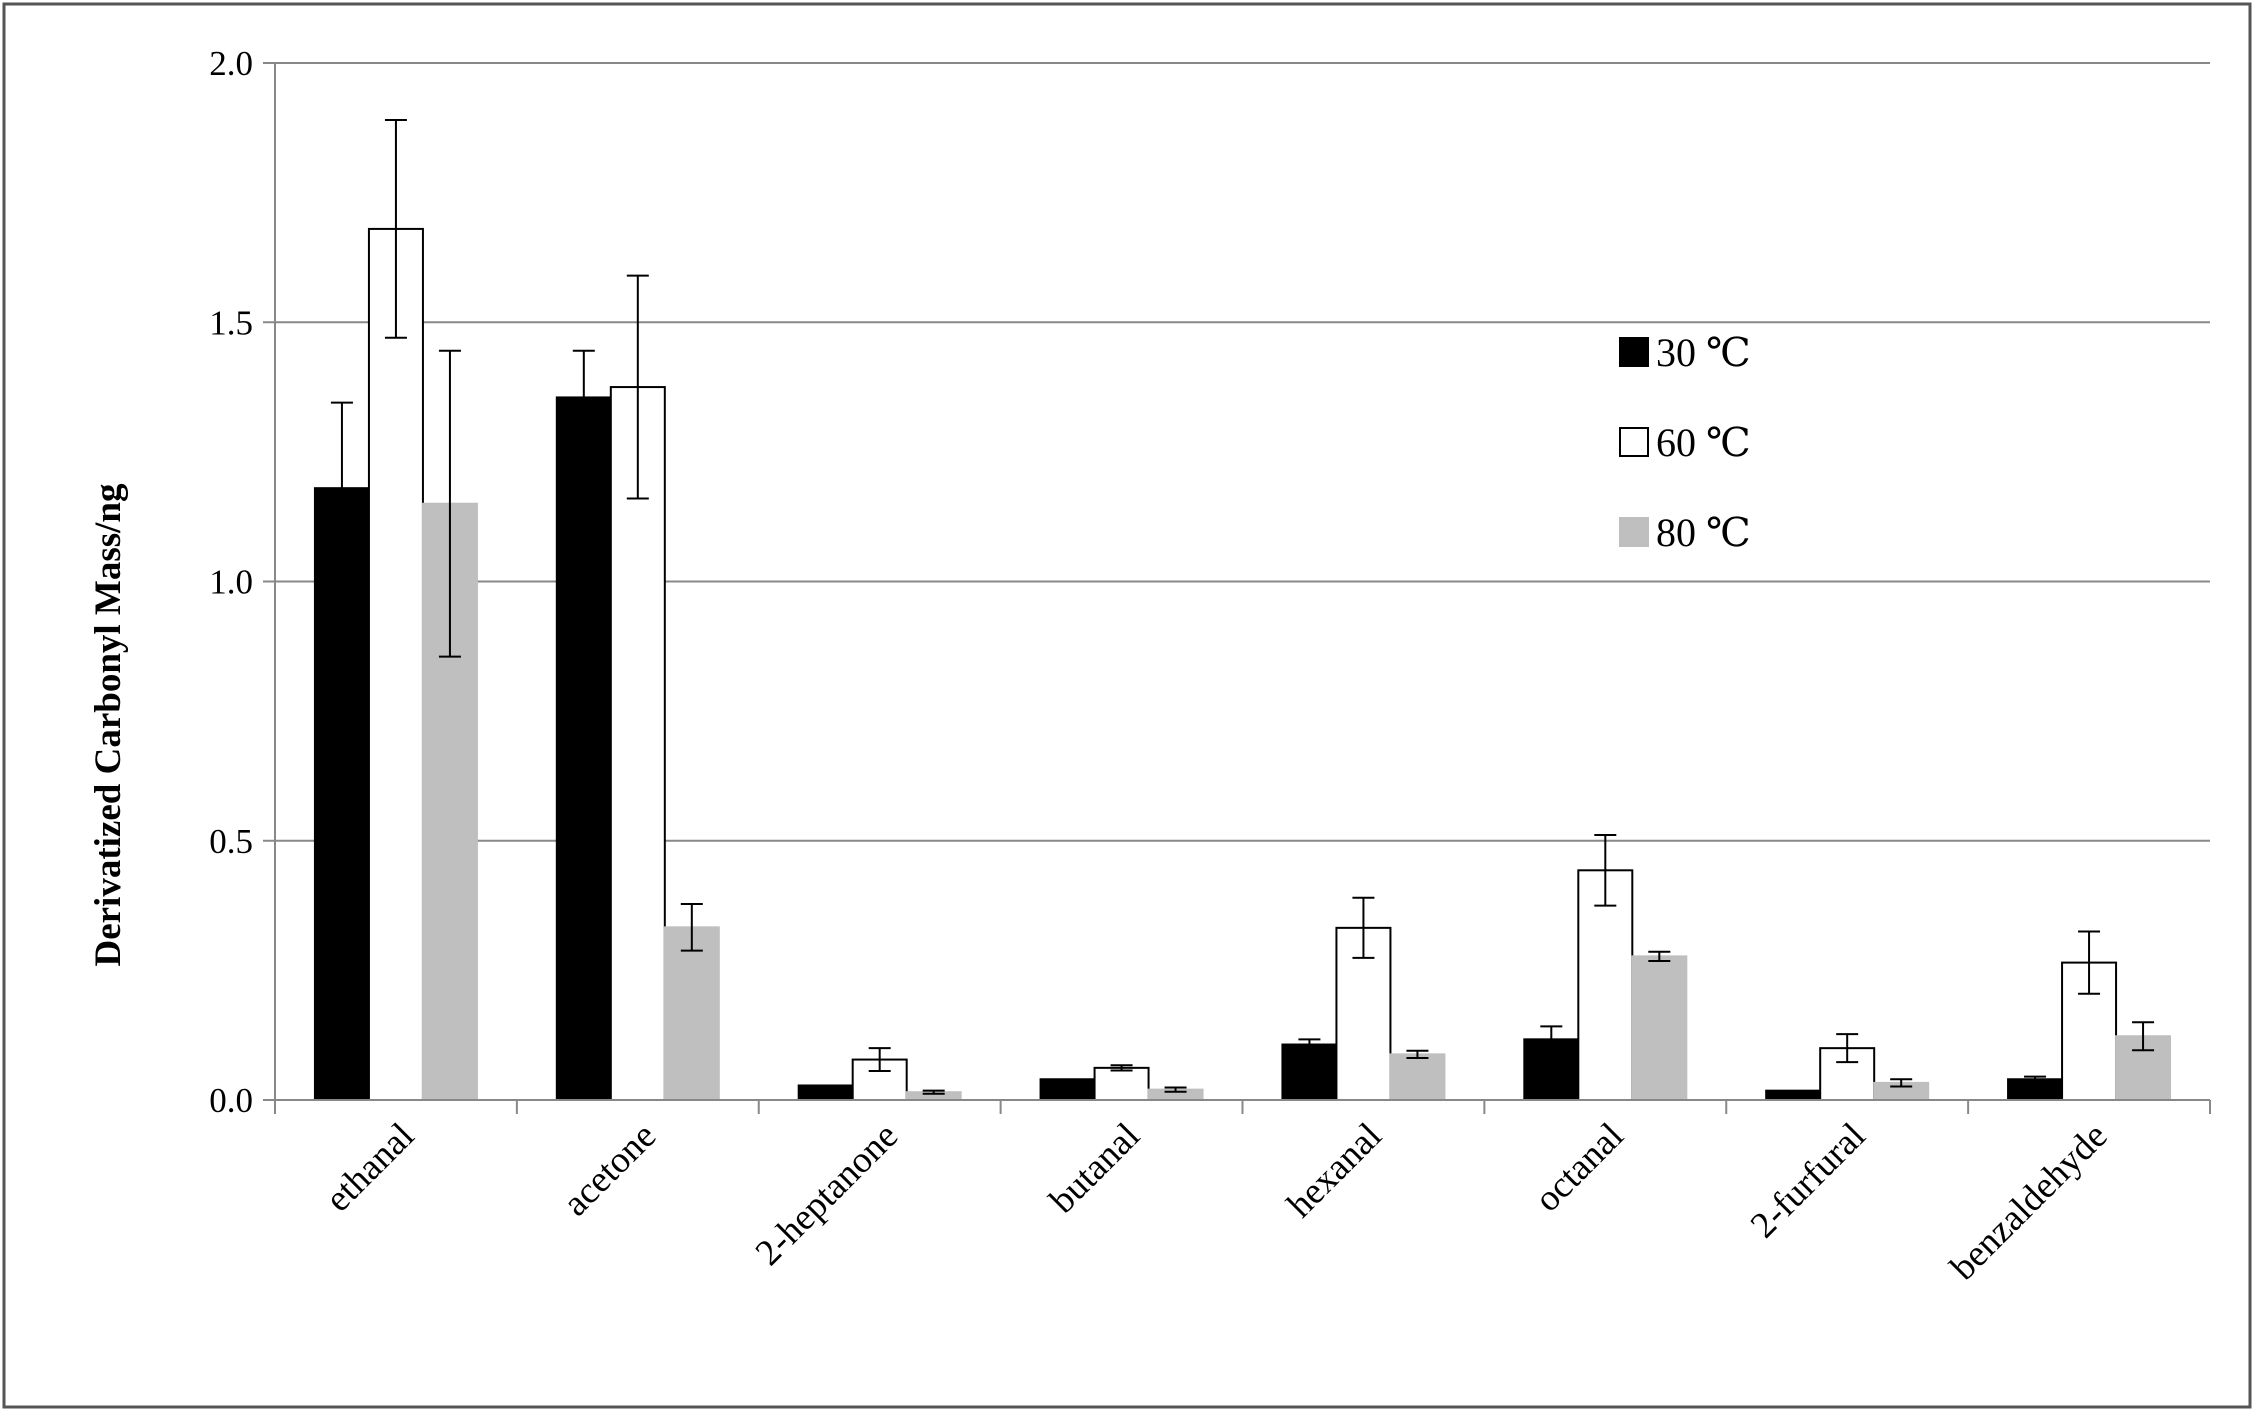 The height and width of the screenshot is (1418, 2256). Describe the element at coordinates (108, 725) in the screenshot. I see `y-axis-title: Derivatized Carbonyl Mass/ng` at that location.